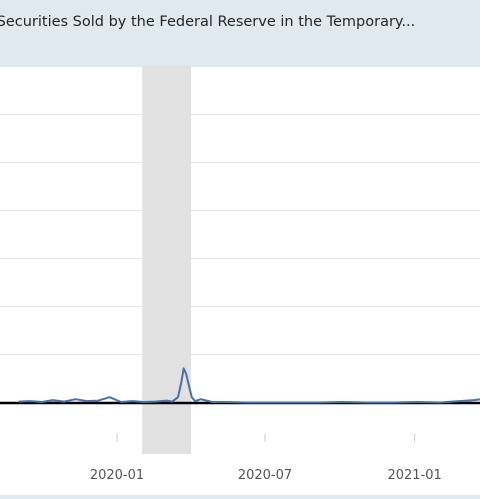  Describe the element at coordinates (265, 475) in the screenshot. I see `x-tick-label: 2020-07` at that location.